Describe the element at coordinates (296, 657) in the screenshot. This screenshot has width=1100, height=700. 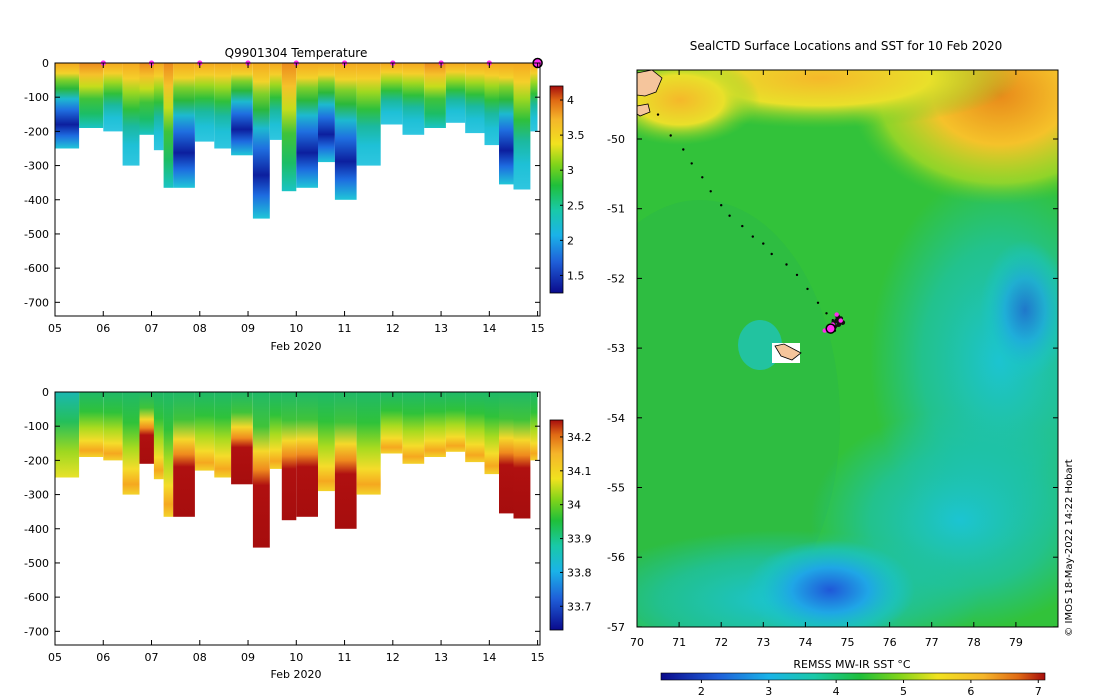
I see `salinity-x-tick-label: 10` at that location.